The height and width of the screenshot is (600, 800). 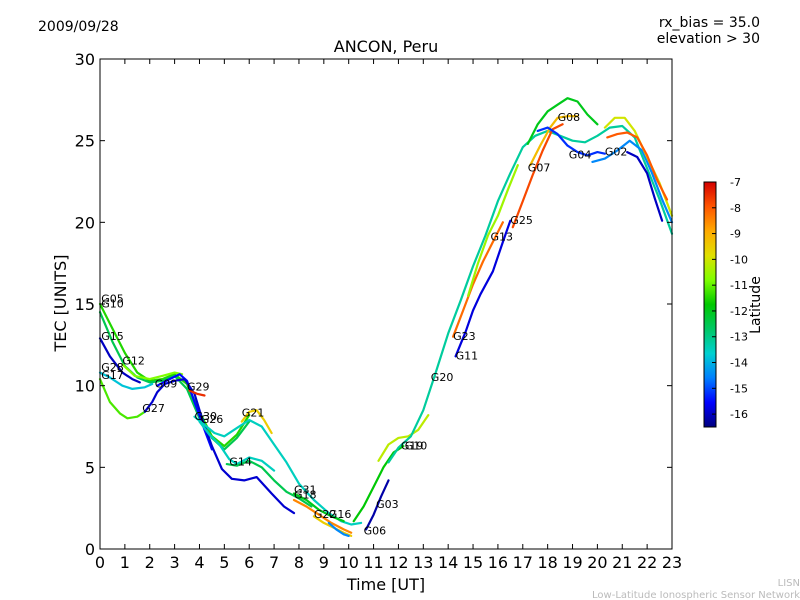 What do you see at coordinates (269, 483) in the screenshot?
I see `series-g14` at bounding box center [269, 483].